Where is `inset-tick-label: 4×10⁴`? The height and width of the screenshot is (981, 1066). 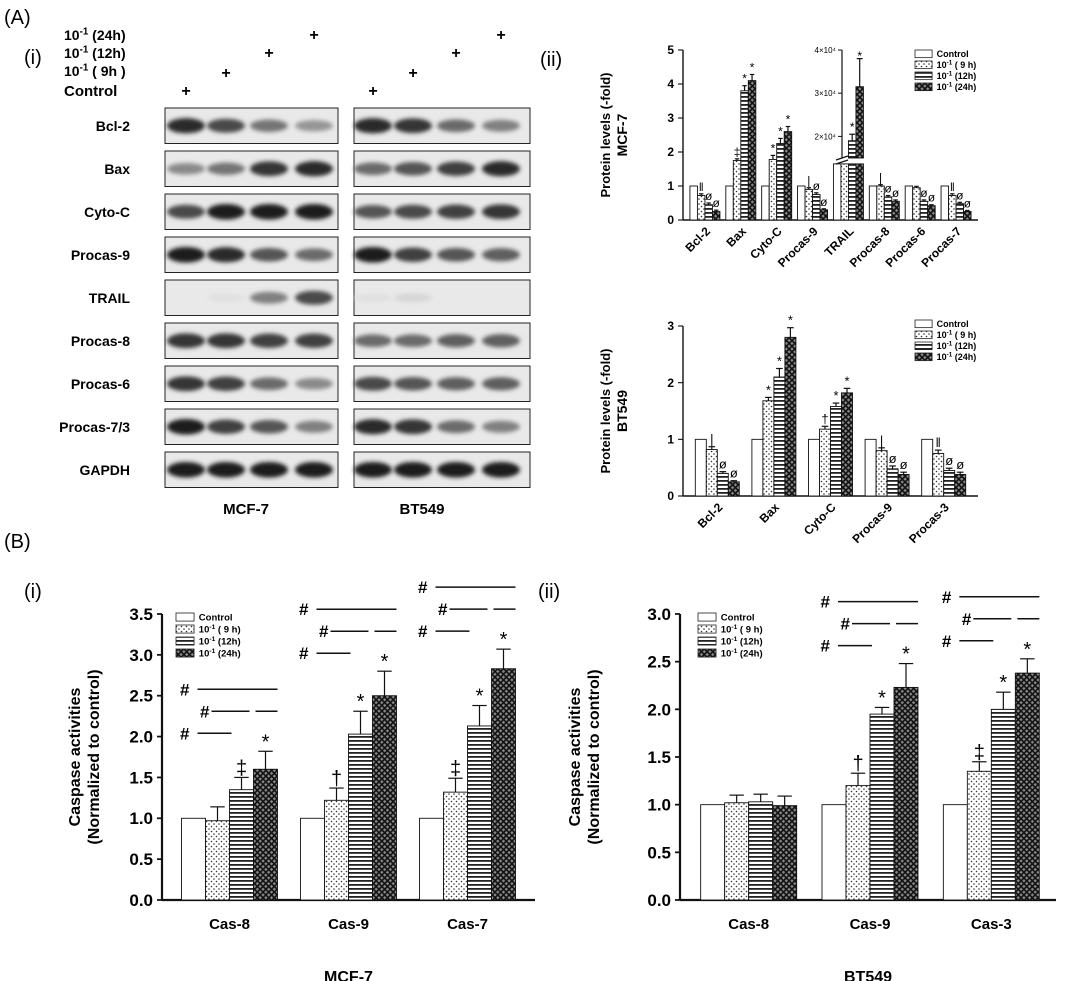
inset-tick-label: 4×10⁴ is located at coordinates (826, 50).